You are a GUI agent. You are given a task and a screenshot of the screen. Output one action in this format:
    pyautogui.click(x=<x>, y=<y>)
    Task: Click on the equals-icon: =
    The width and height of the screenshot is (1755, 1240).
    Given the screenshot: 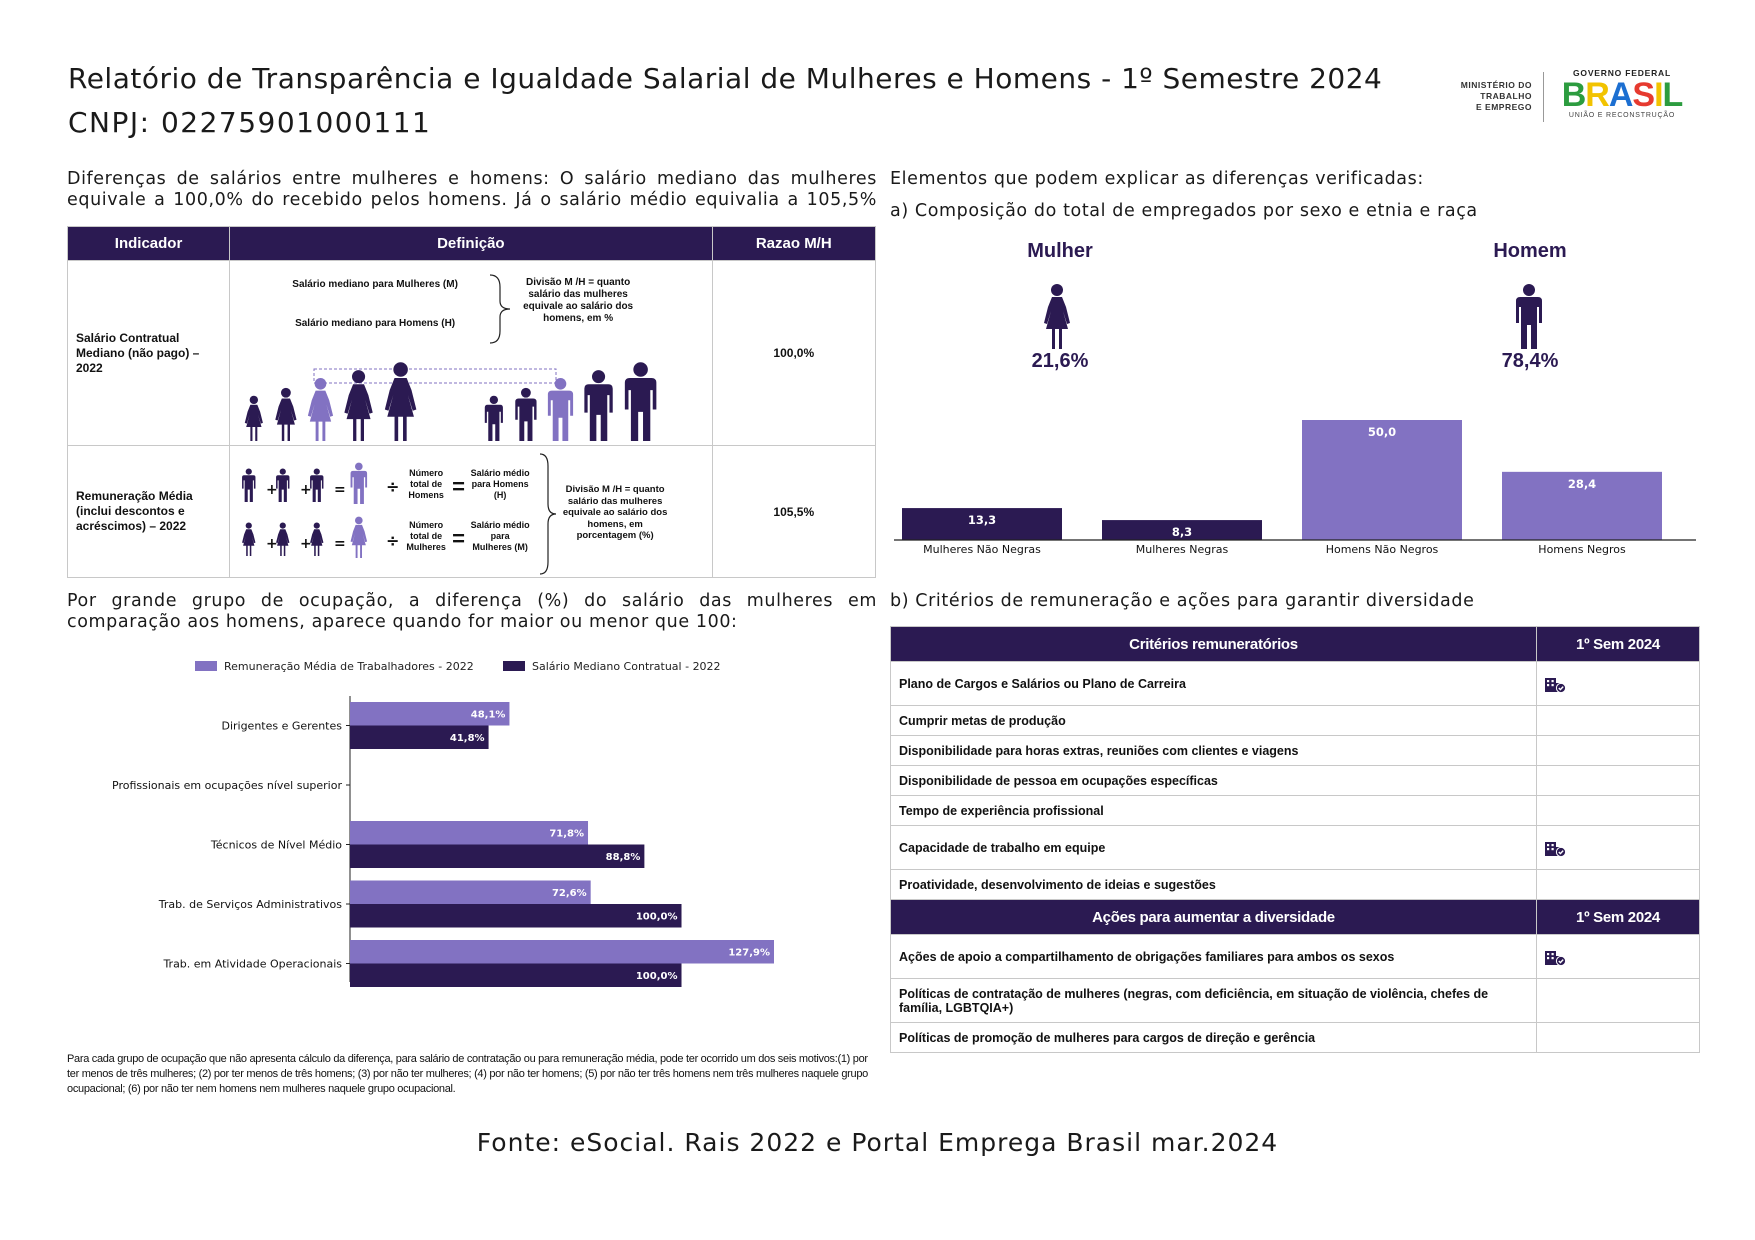 What is the action you would take?
    pyautogui.click(x=458, y=538)
    